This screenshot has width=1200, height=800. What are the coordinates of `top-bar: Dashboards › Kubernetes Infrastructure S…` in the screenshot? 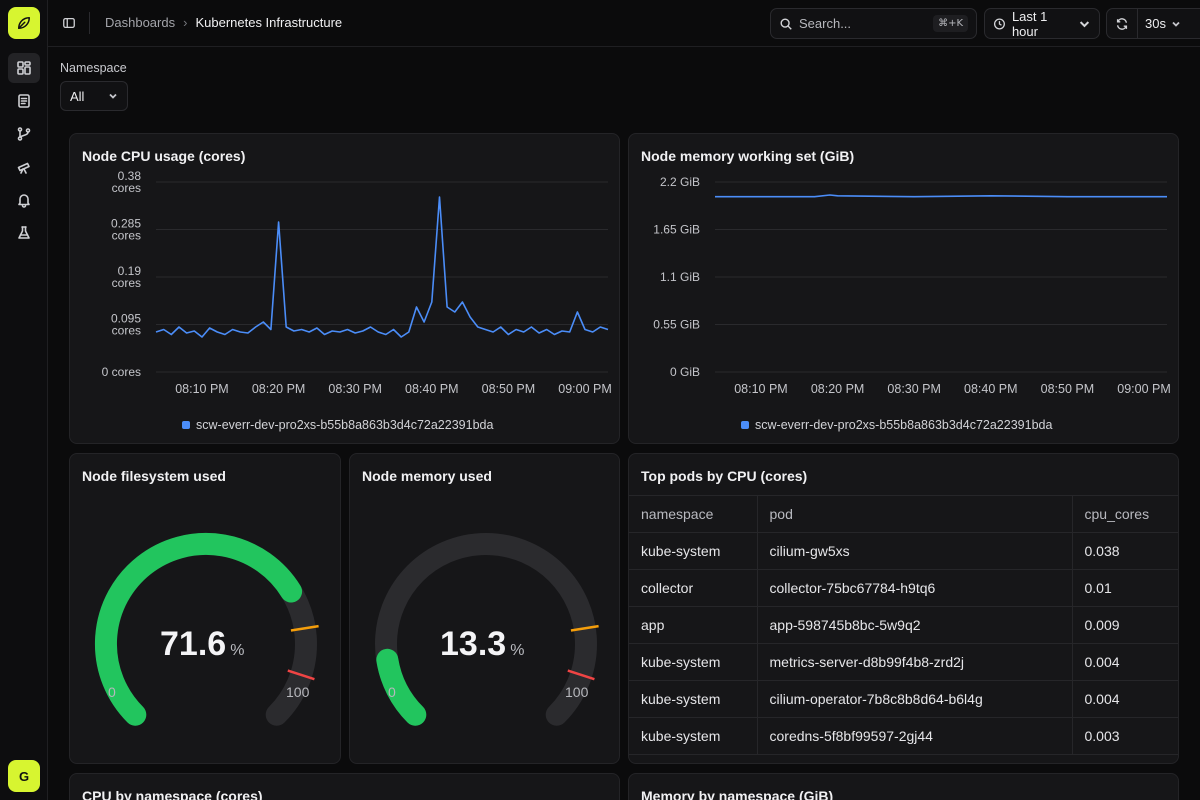 It's located at (624, 23).